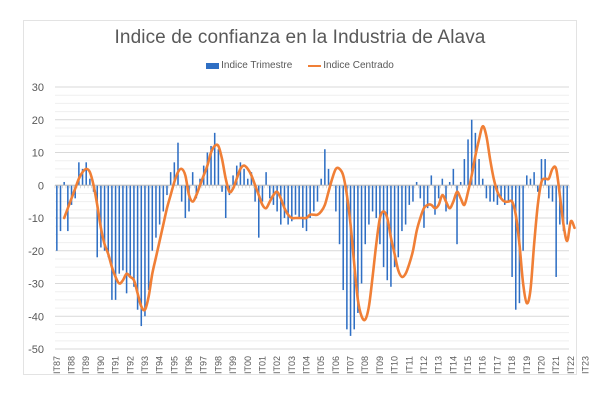 Image resolution: width=600 pixels, height=400 pixels. What do you see at coordinates (351, 365) in the screenshot?
I see `x-tick-label: IT07` at bounding box center [351, 365].